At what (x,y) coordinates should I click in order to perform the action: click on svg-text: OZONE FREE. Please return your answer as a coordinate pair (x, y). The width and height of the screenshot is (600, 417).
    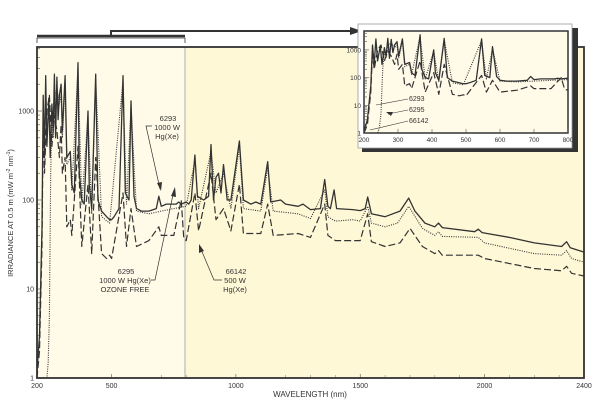
    Looking at the image, I should click on (125, 289).